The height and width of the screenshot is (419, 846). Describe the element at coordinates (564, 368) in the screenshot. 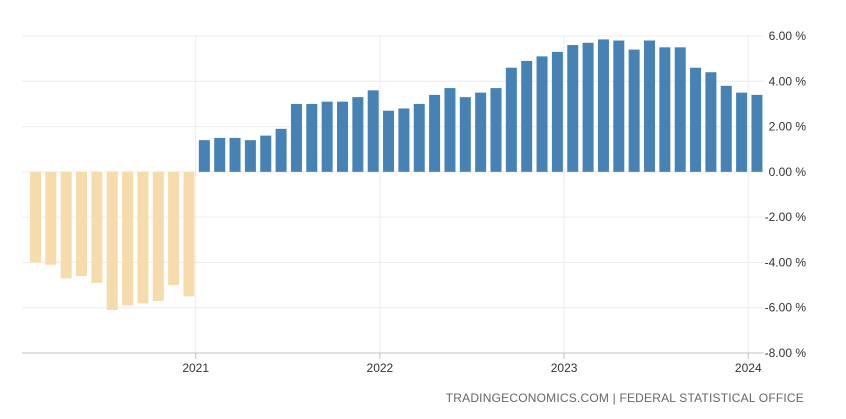

I see `x-tick-label: 2023` at that location.